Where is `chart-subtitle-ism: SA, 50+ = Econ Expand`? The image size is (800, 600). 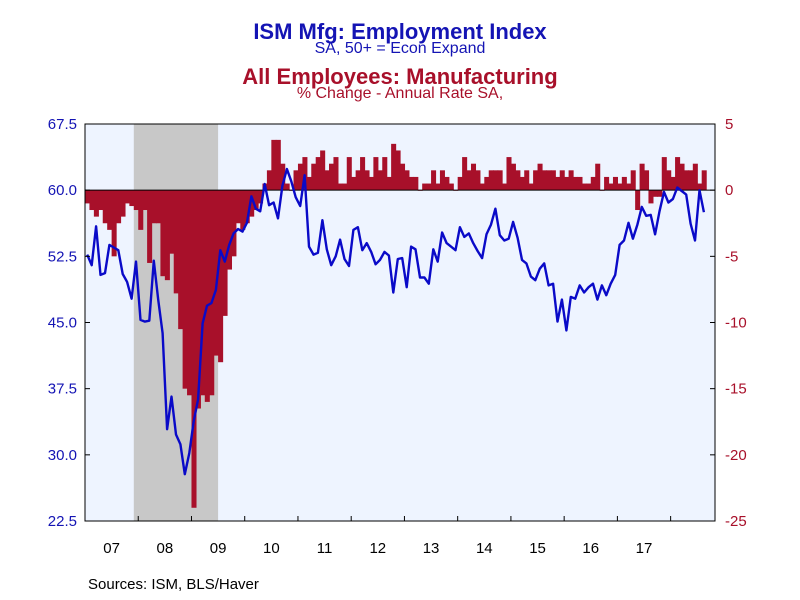
chart-subtitle-ism: SA, 50+ = Econ Expand is located at coordinates (400, 48).